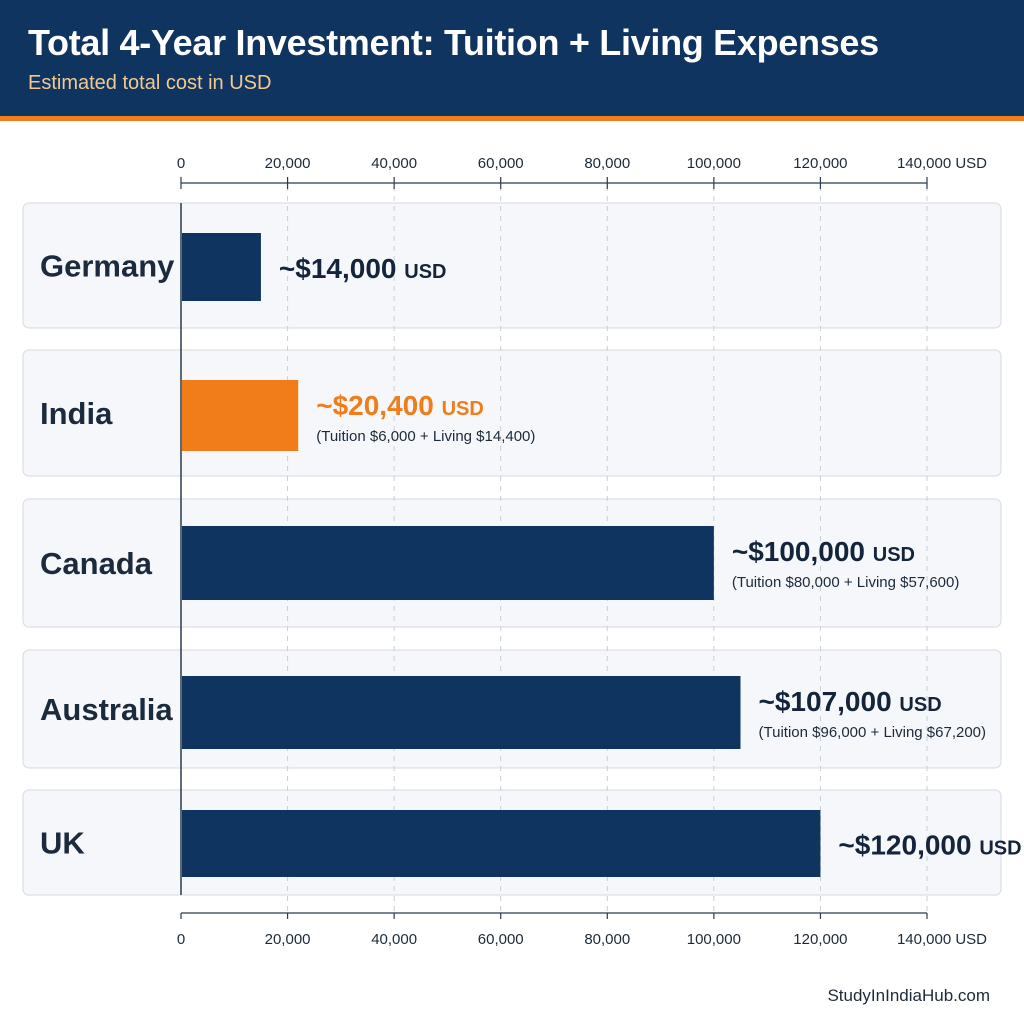  Describe the element at coordinates (96, 563) in the screenshot. I see `category-label: Canada` at that location.